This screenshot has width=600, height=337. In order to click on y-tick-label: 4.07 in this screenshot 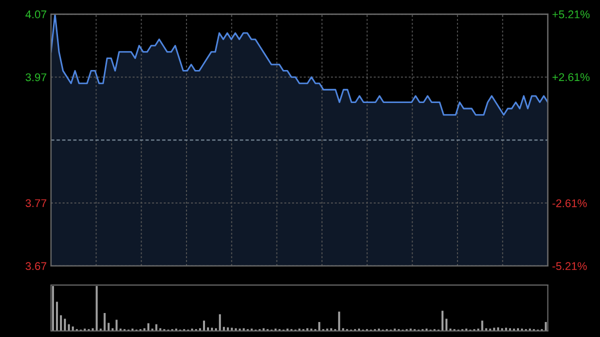, I will do `click(35, 14)`.